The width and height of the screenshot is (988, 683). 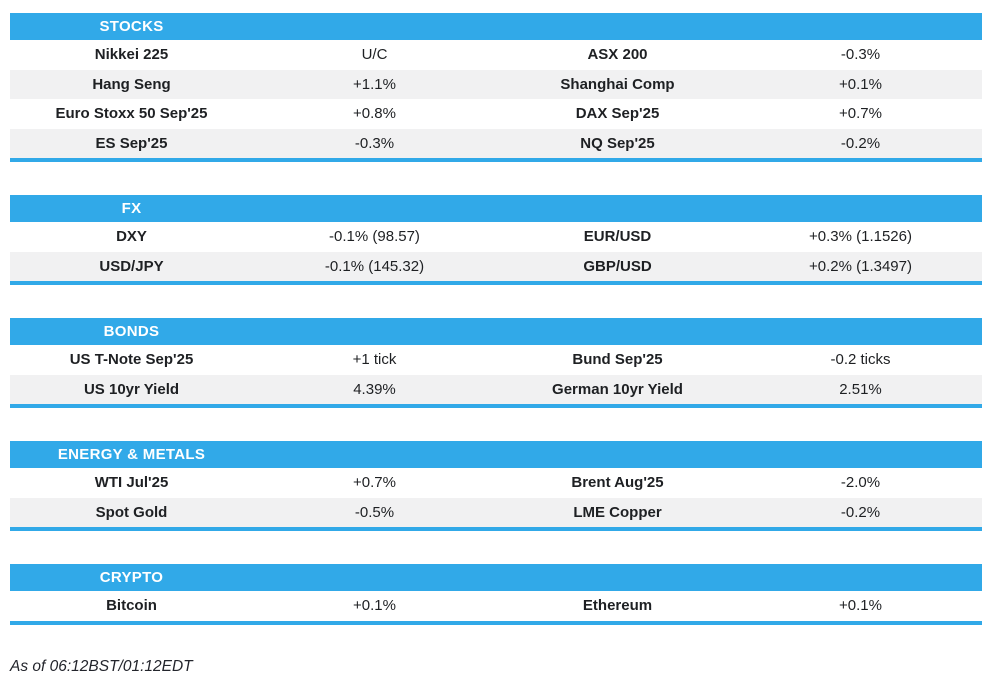 What do you see at coordinates (617, 389) in the screenshot?
I see `instrument-label: German 10yr Yield` at bounding box center [617, 389].